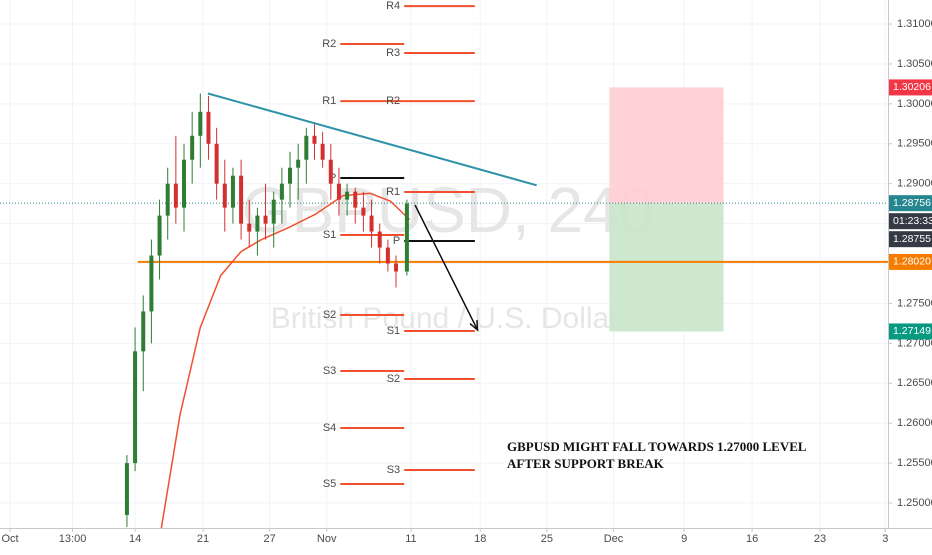 The width and height of the screenshot is (932, 555). What do you see at coordinates (73, 539) in the screenshot?
I see `x-tick-label: 13:00` at bounding box center [73, 539].